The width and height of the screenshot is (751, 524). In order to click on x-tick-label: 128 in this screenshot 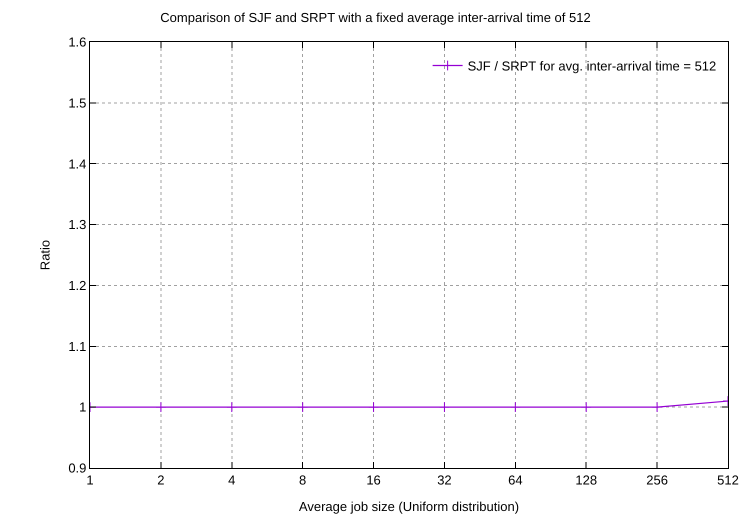, I will do `click(586, 480)`.